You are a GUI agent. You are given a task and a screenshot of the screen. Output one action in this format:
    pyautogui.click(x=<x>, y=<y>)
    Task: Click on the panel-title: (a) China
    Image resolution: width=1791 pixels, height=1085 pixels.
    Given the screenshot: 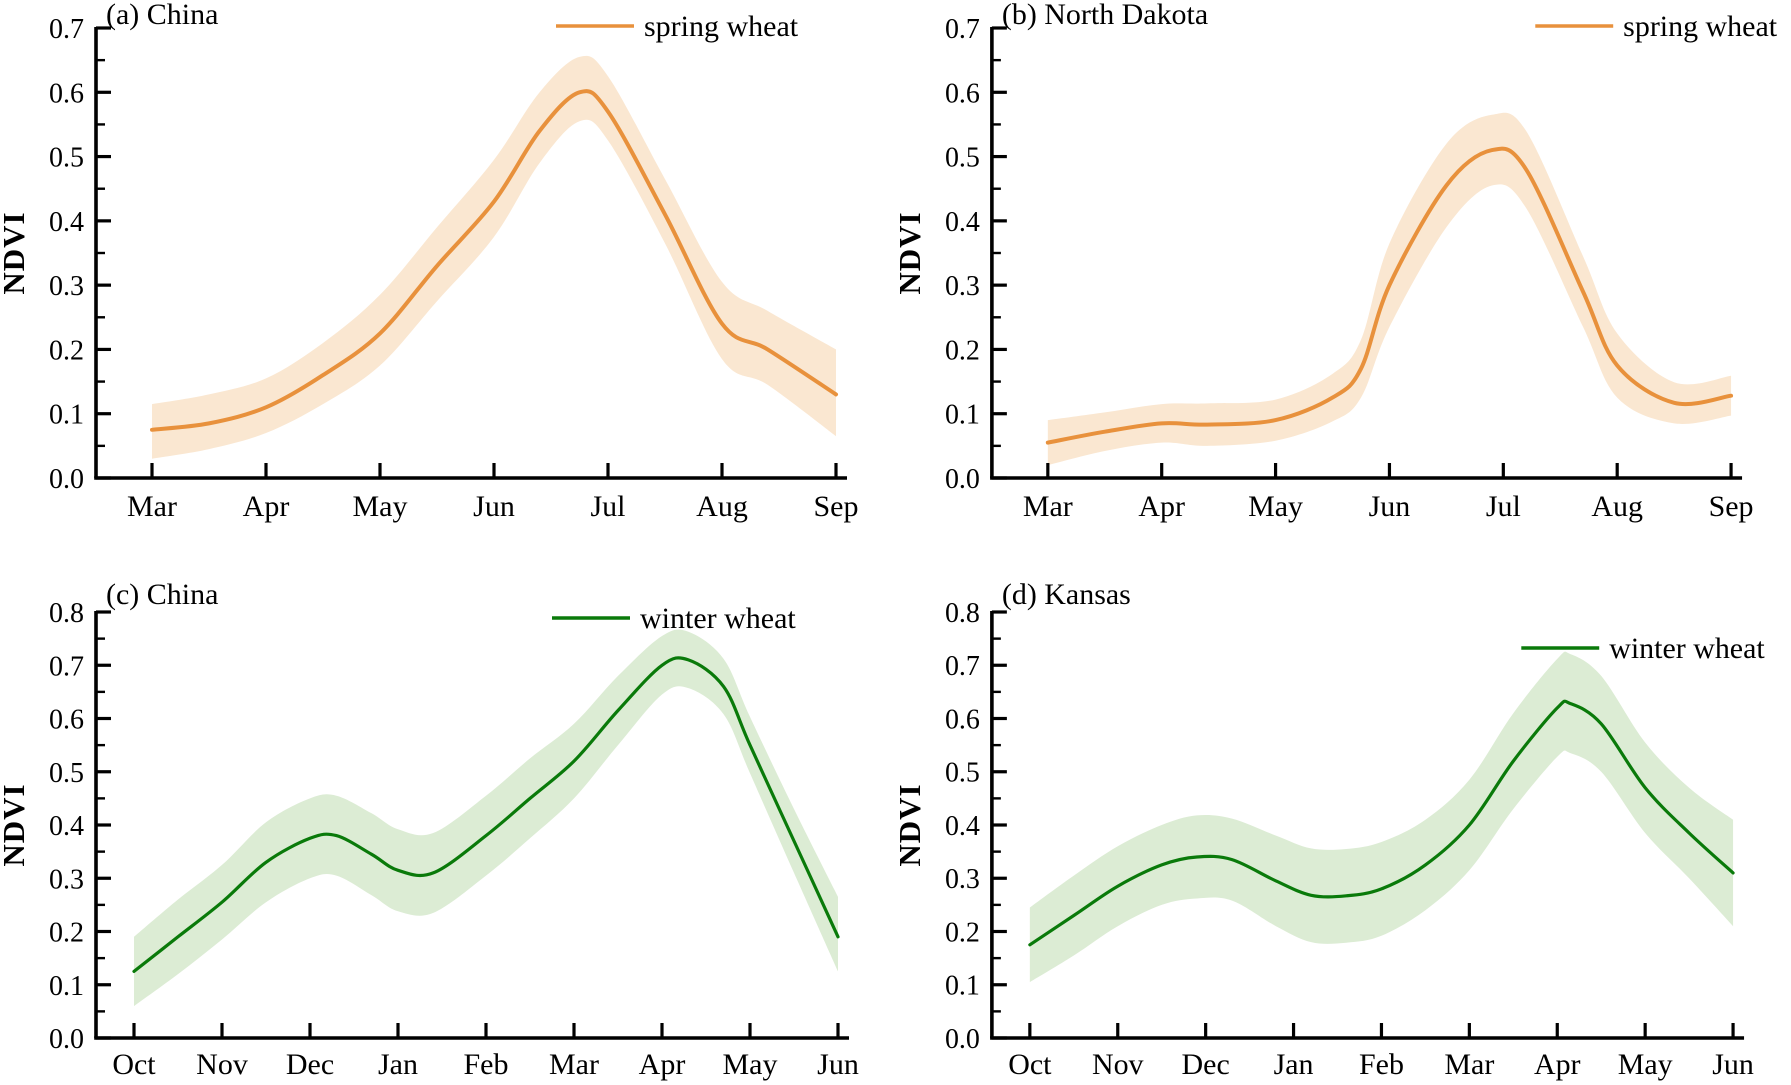 What is the action you would take?
    pyautogui.click(x=162, y=15)
    